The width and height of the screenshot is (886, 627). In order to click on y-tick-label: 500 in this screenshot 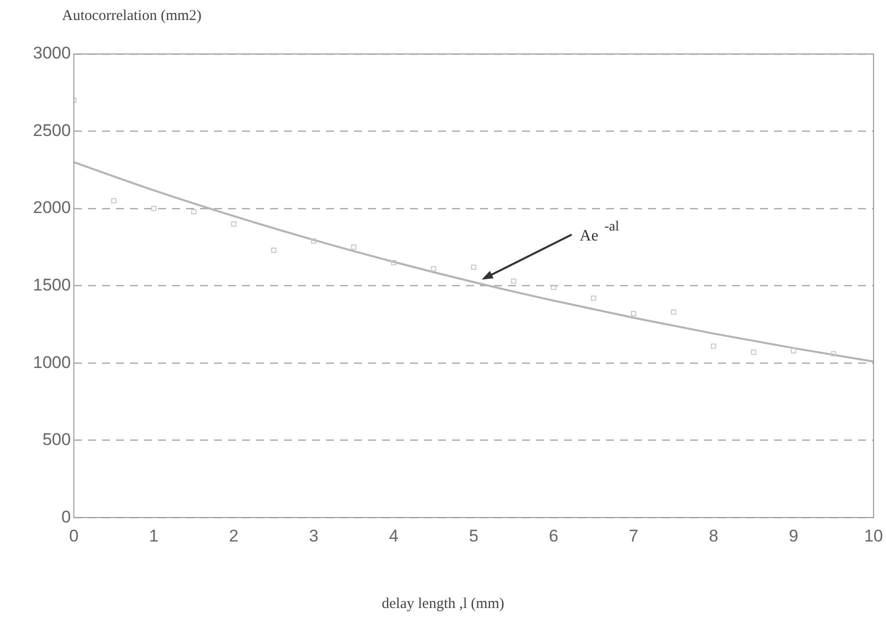, I will do `click(56, 440)`.